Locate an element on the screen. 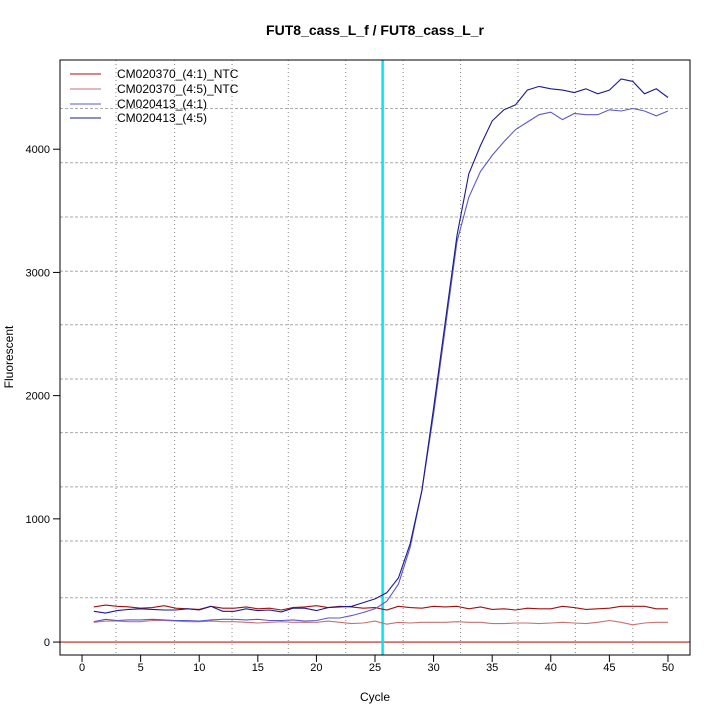 Image resolution: width=720 pixels, height=725 pixels. x-tick-label: 30 is located at coordinates (433, 668).